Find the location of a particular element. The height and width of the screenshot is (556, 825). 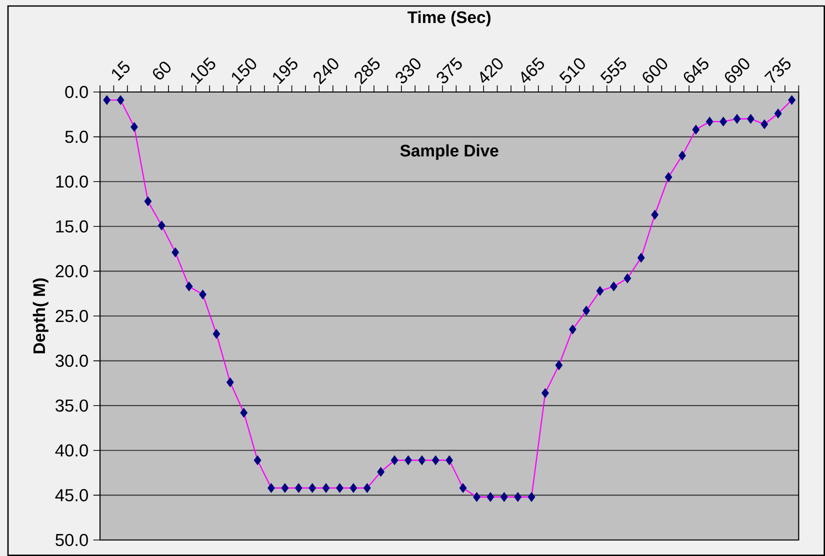

x-tick-label: 150 is located at coordinates (244, 71).